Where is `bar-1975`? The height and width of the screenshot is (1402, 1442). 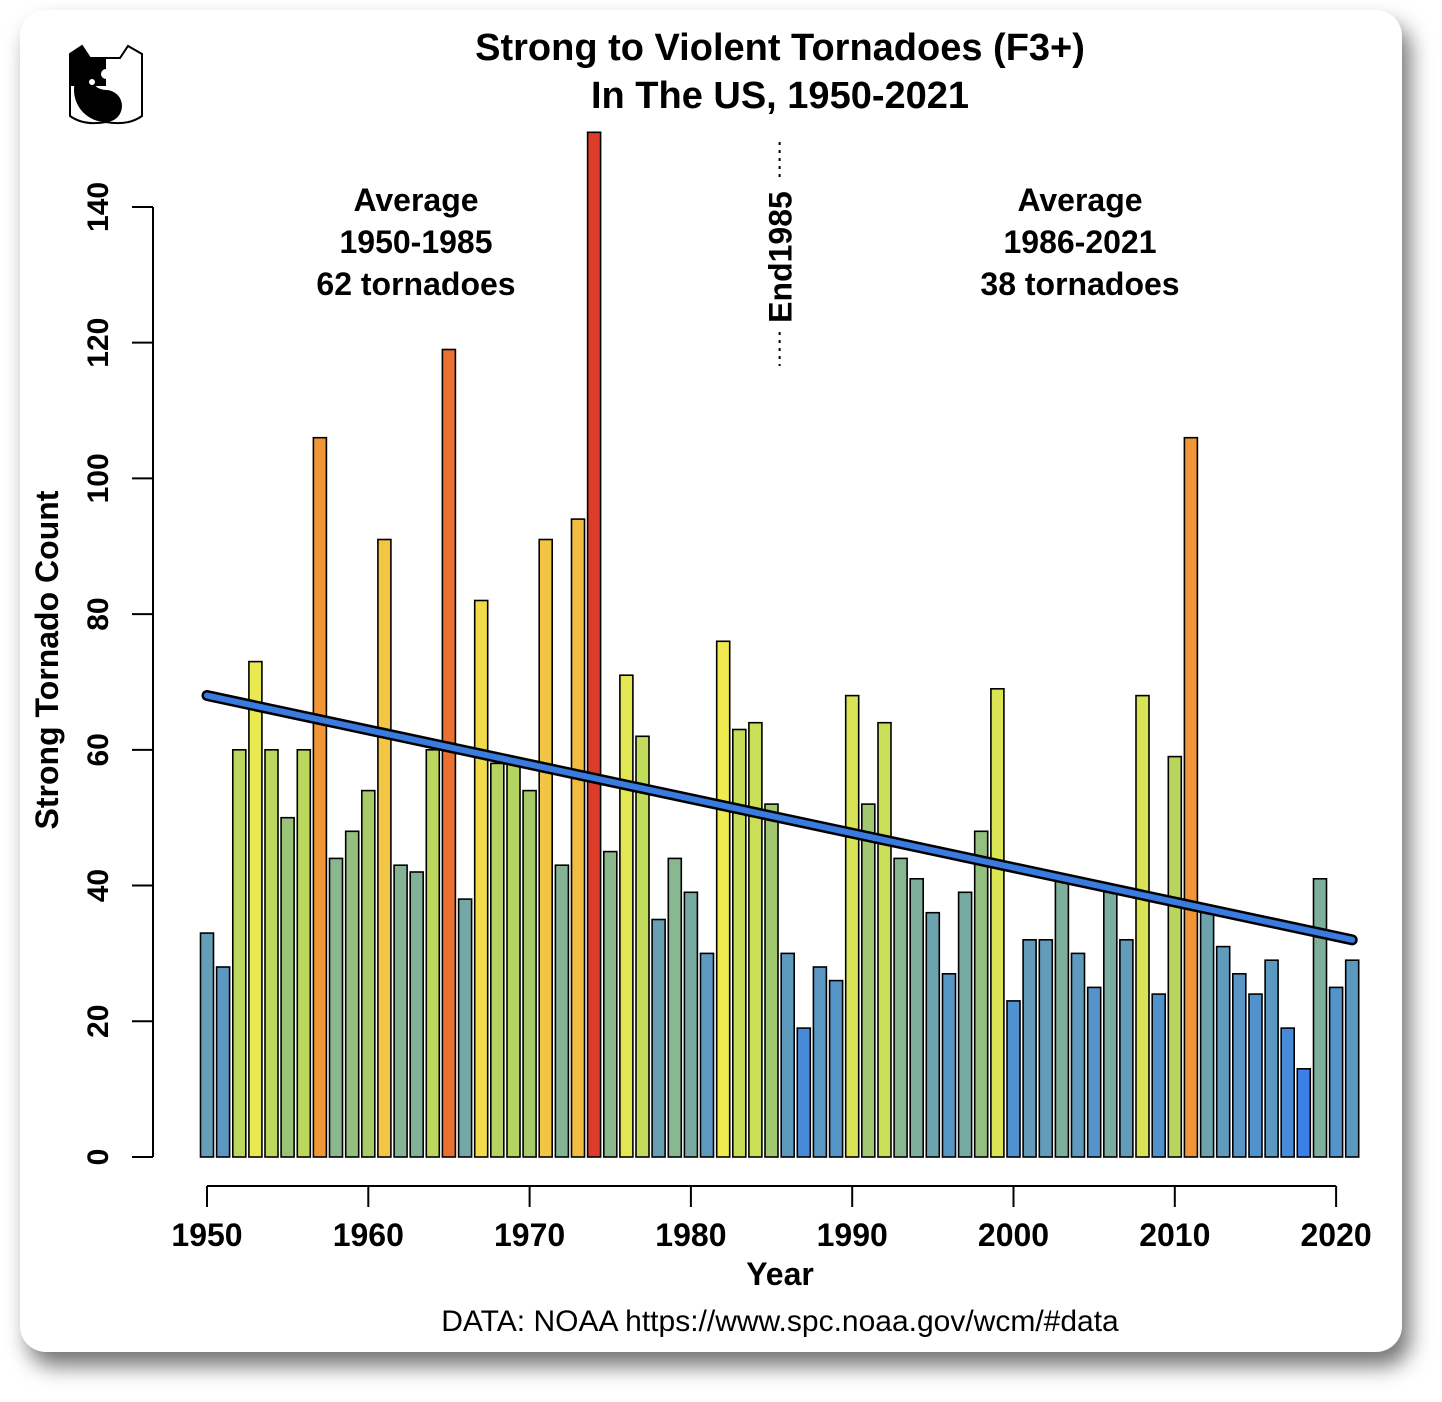
bar-1975 is located at coordinates (610, 1004).